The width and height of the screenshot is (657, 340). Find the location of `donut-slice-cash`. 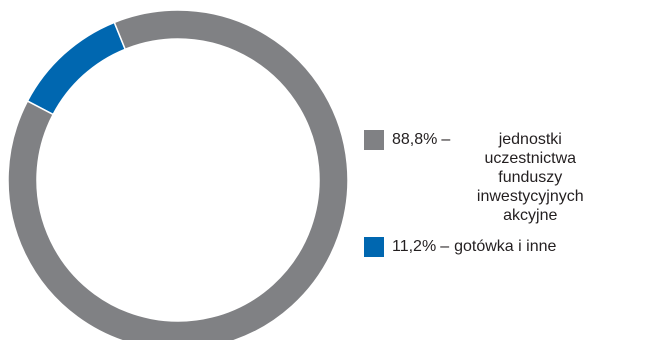

donut-slice-cash is located at coordinates (76, 68).